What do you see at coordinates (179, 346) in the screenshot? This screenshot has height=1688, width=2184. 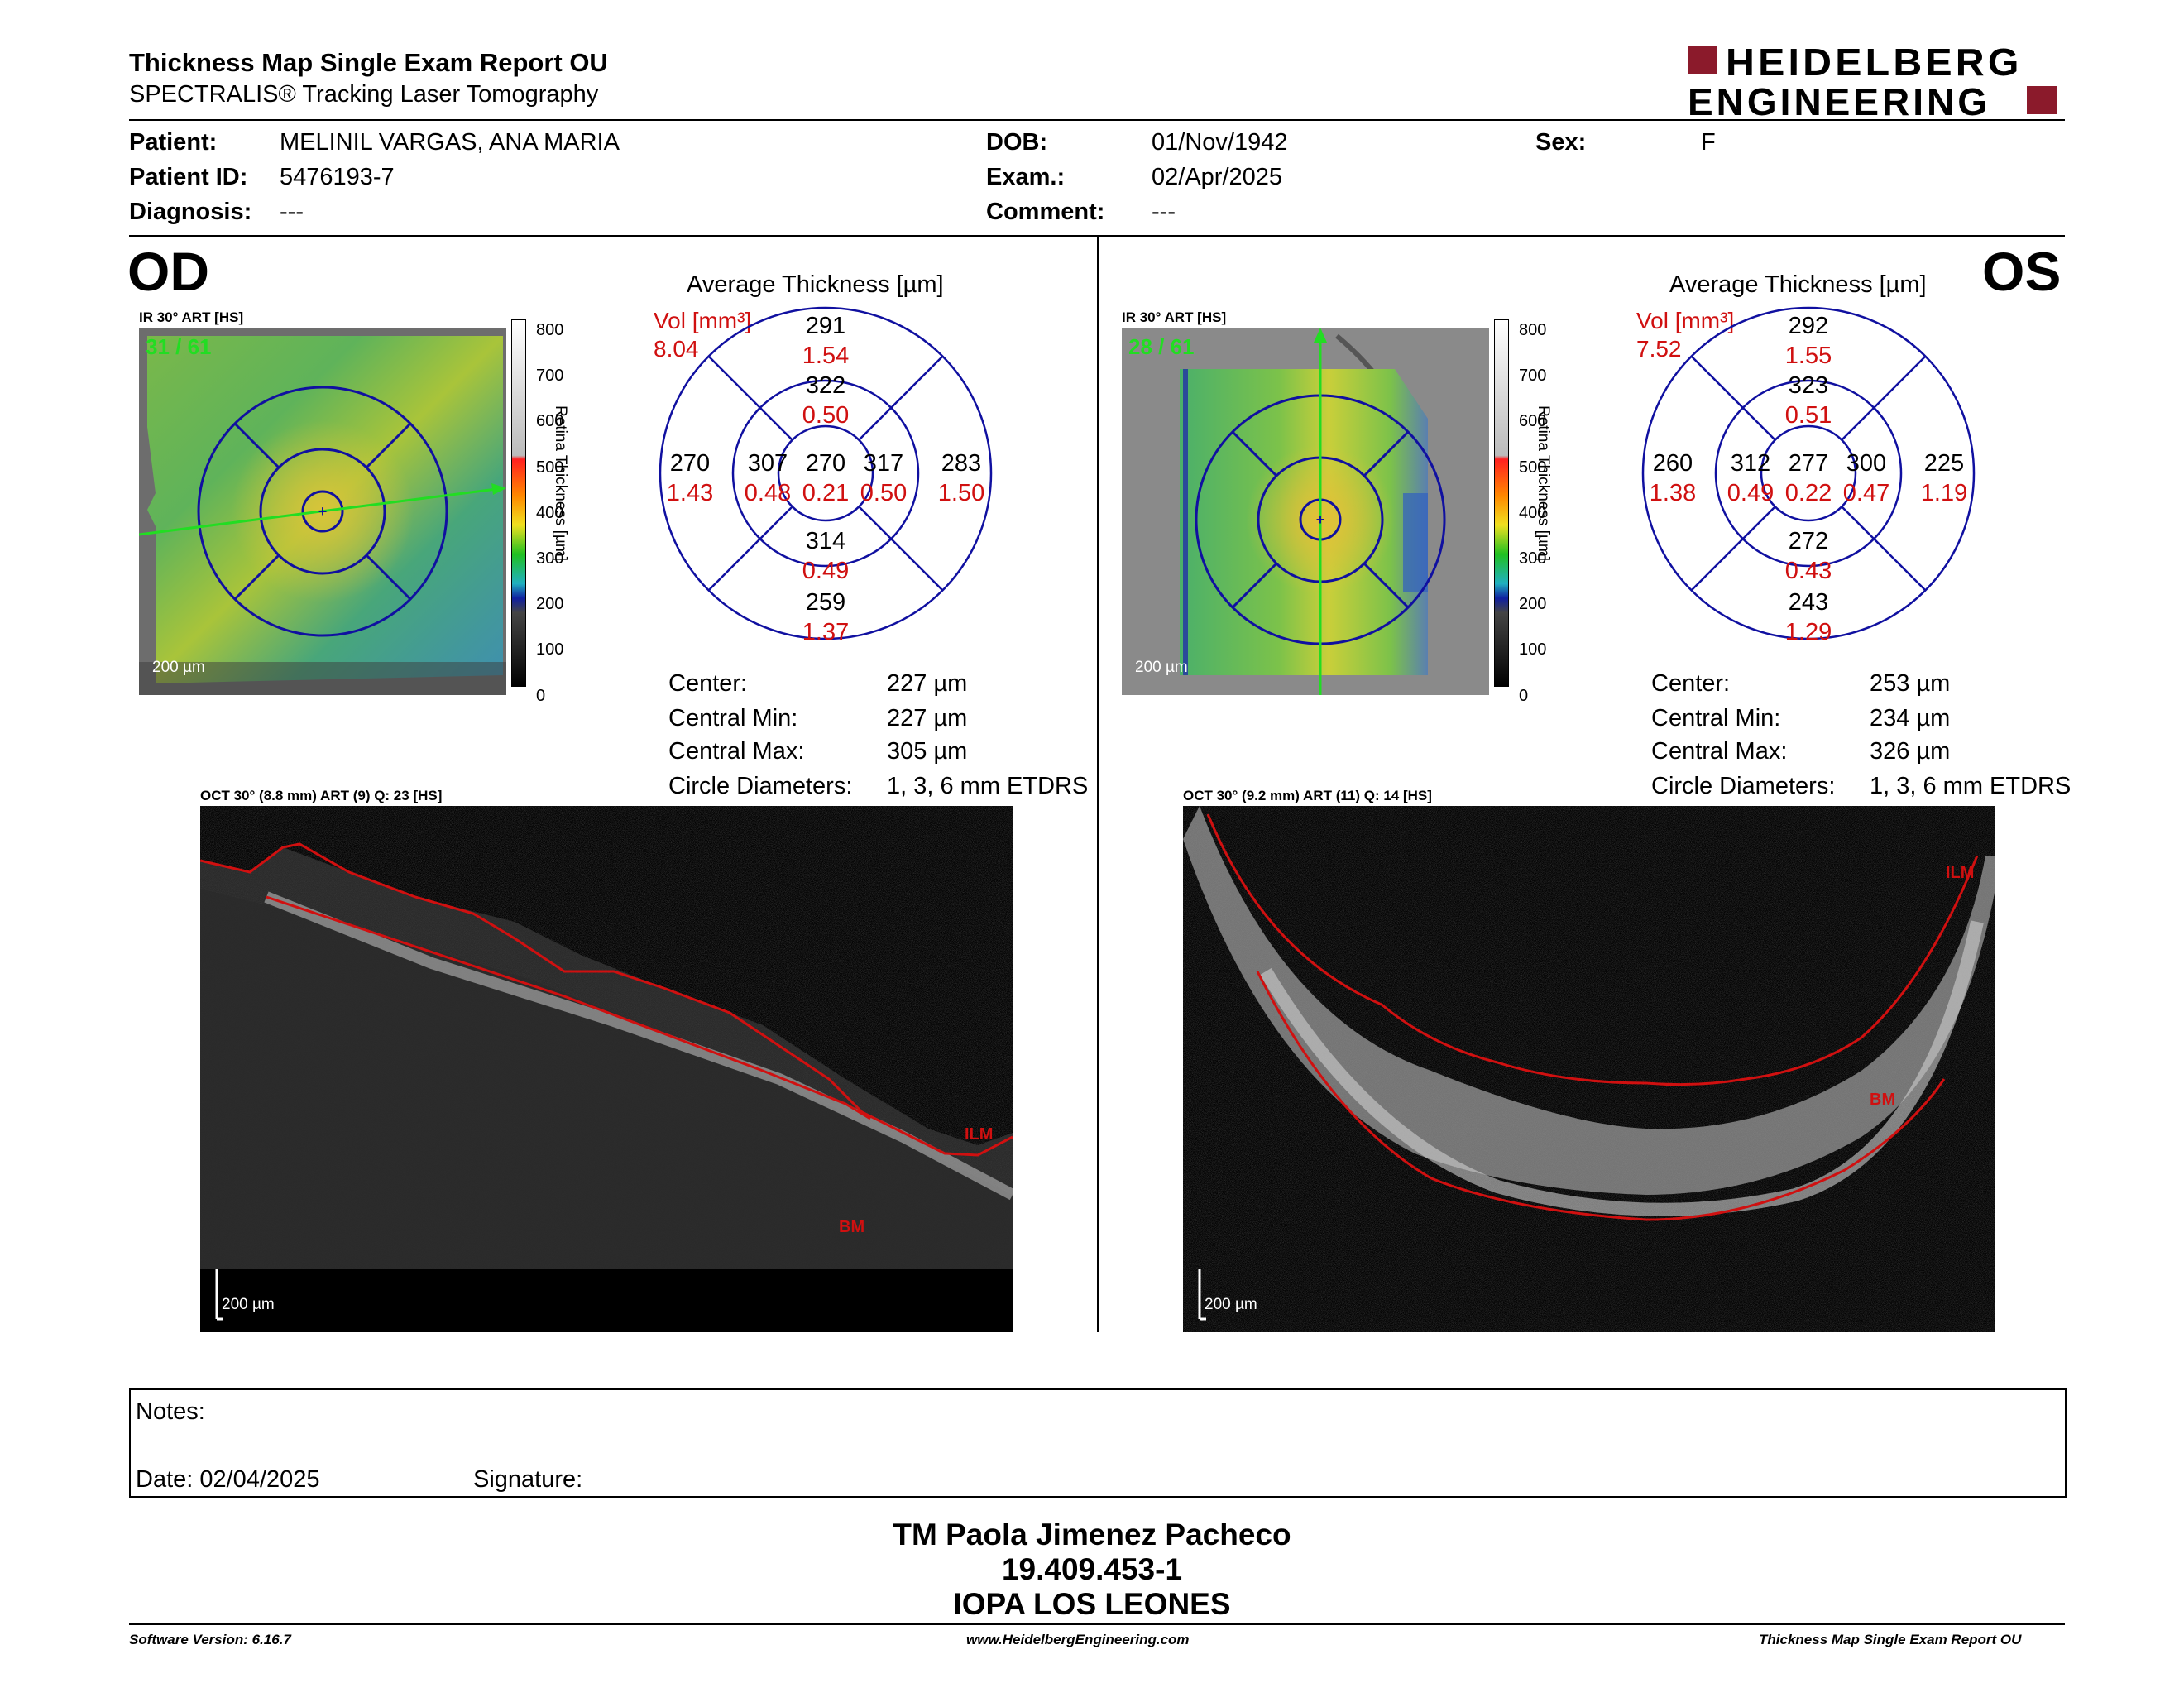 I see `od-frame-counter: 31 / 61` at bounding box center [179, 346].